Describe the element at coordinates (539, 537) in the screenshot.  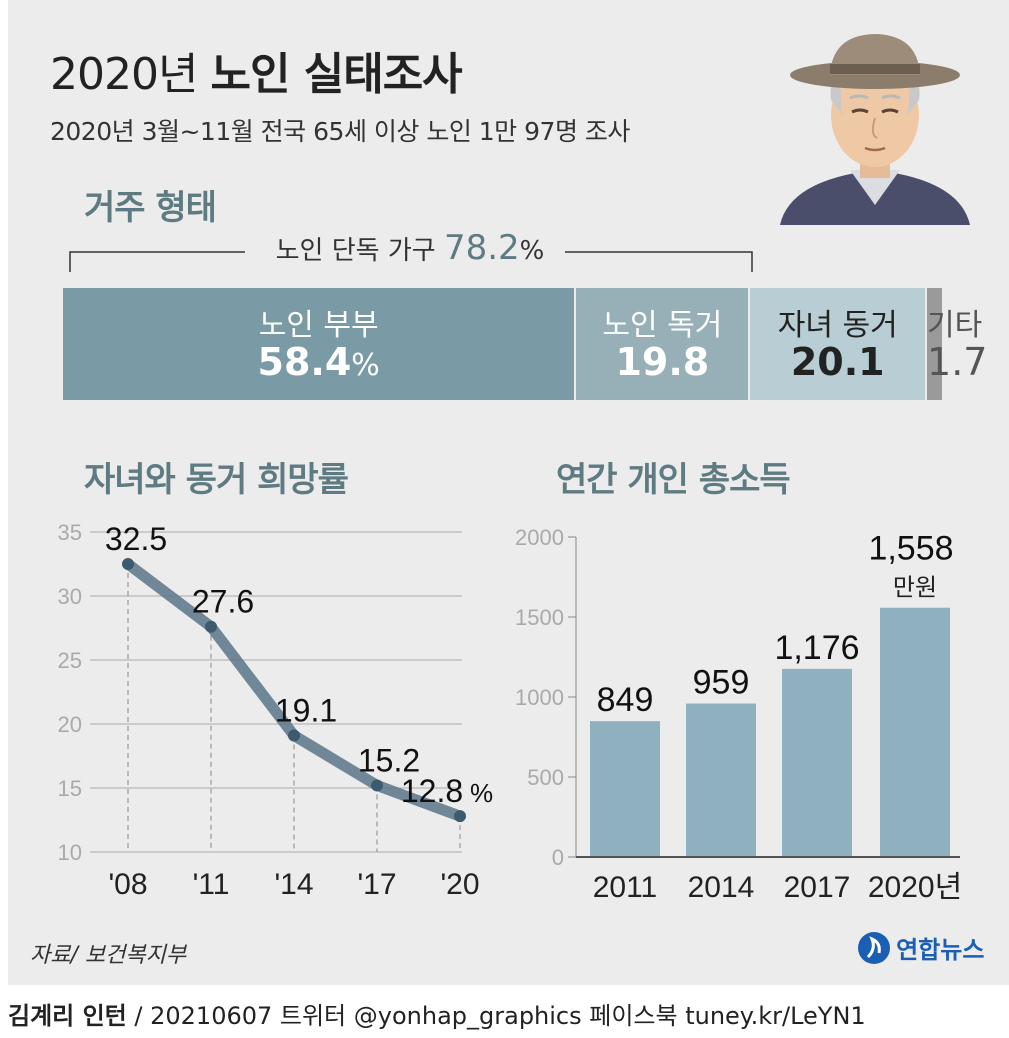
I see `y-tick-label: 2000` at that location.